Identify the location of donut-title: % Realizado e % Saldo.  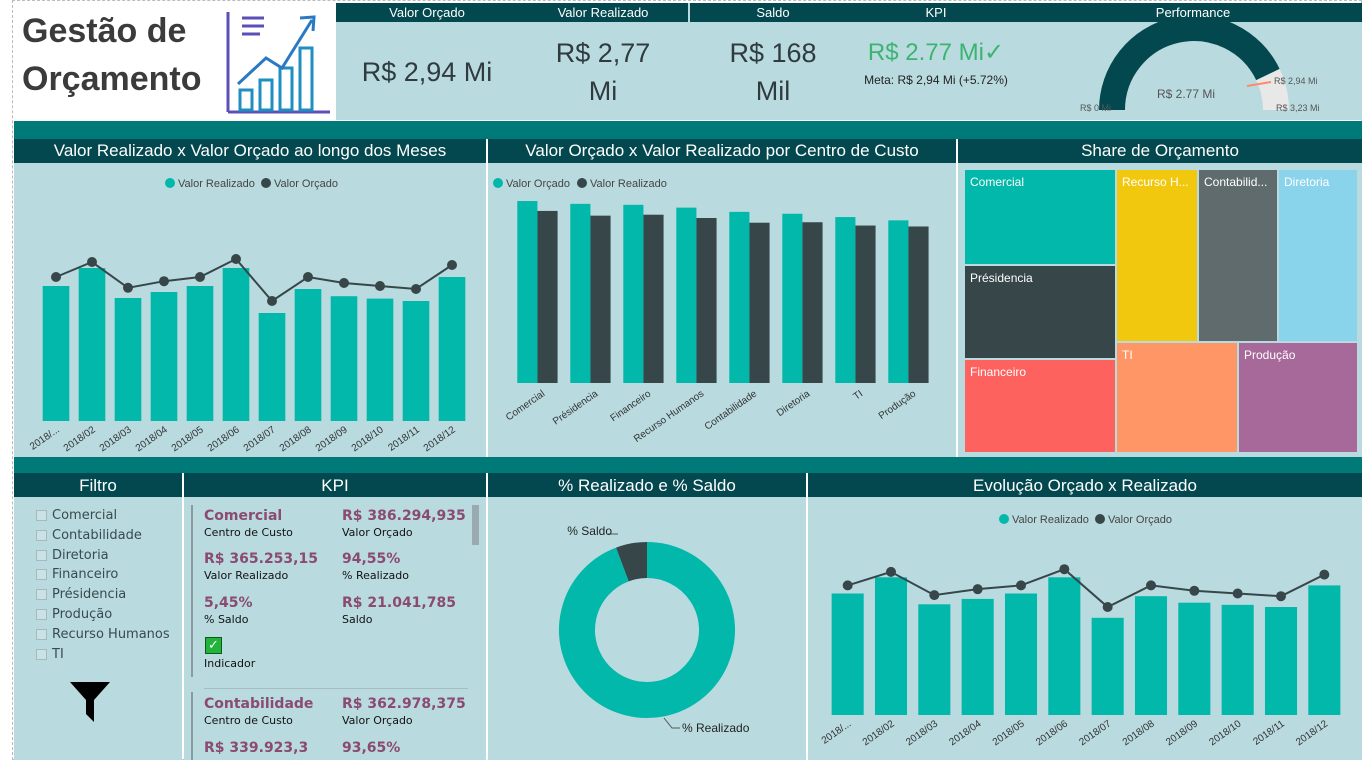
(647, 485).